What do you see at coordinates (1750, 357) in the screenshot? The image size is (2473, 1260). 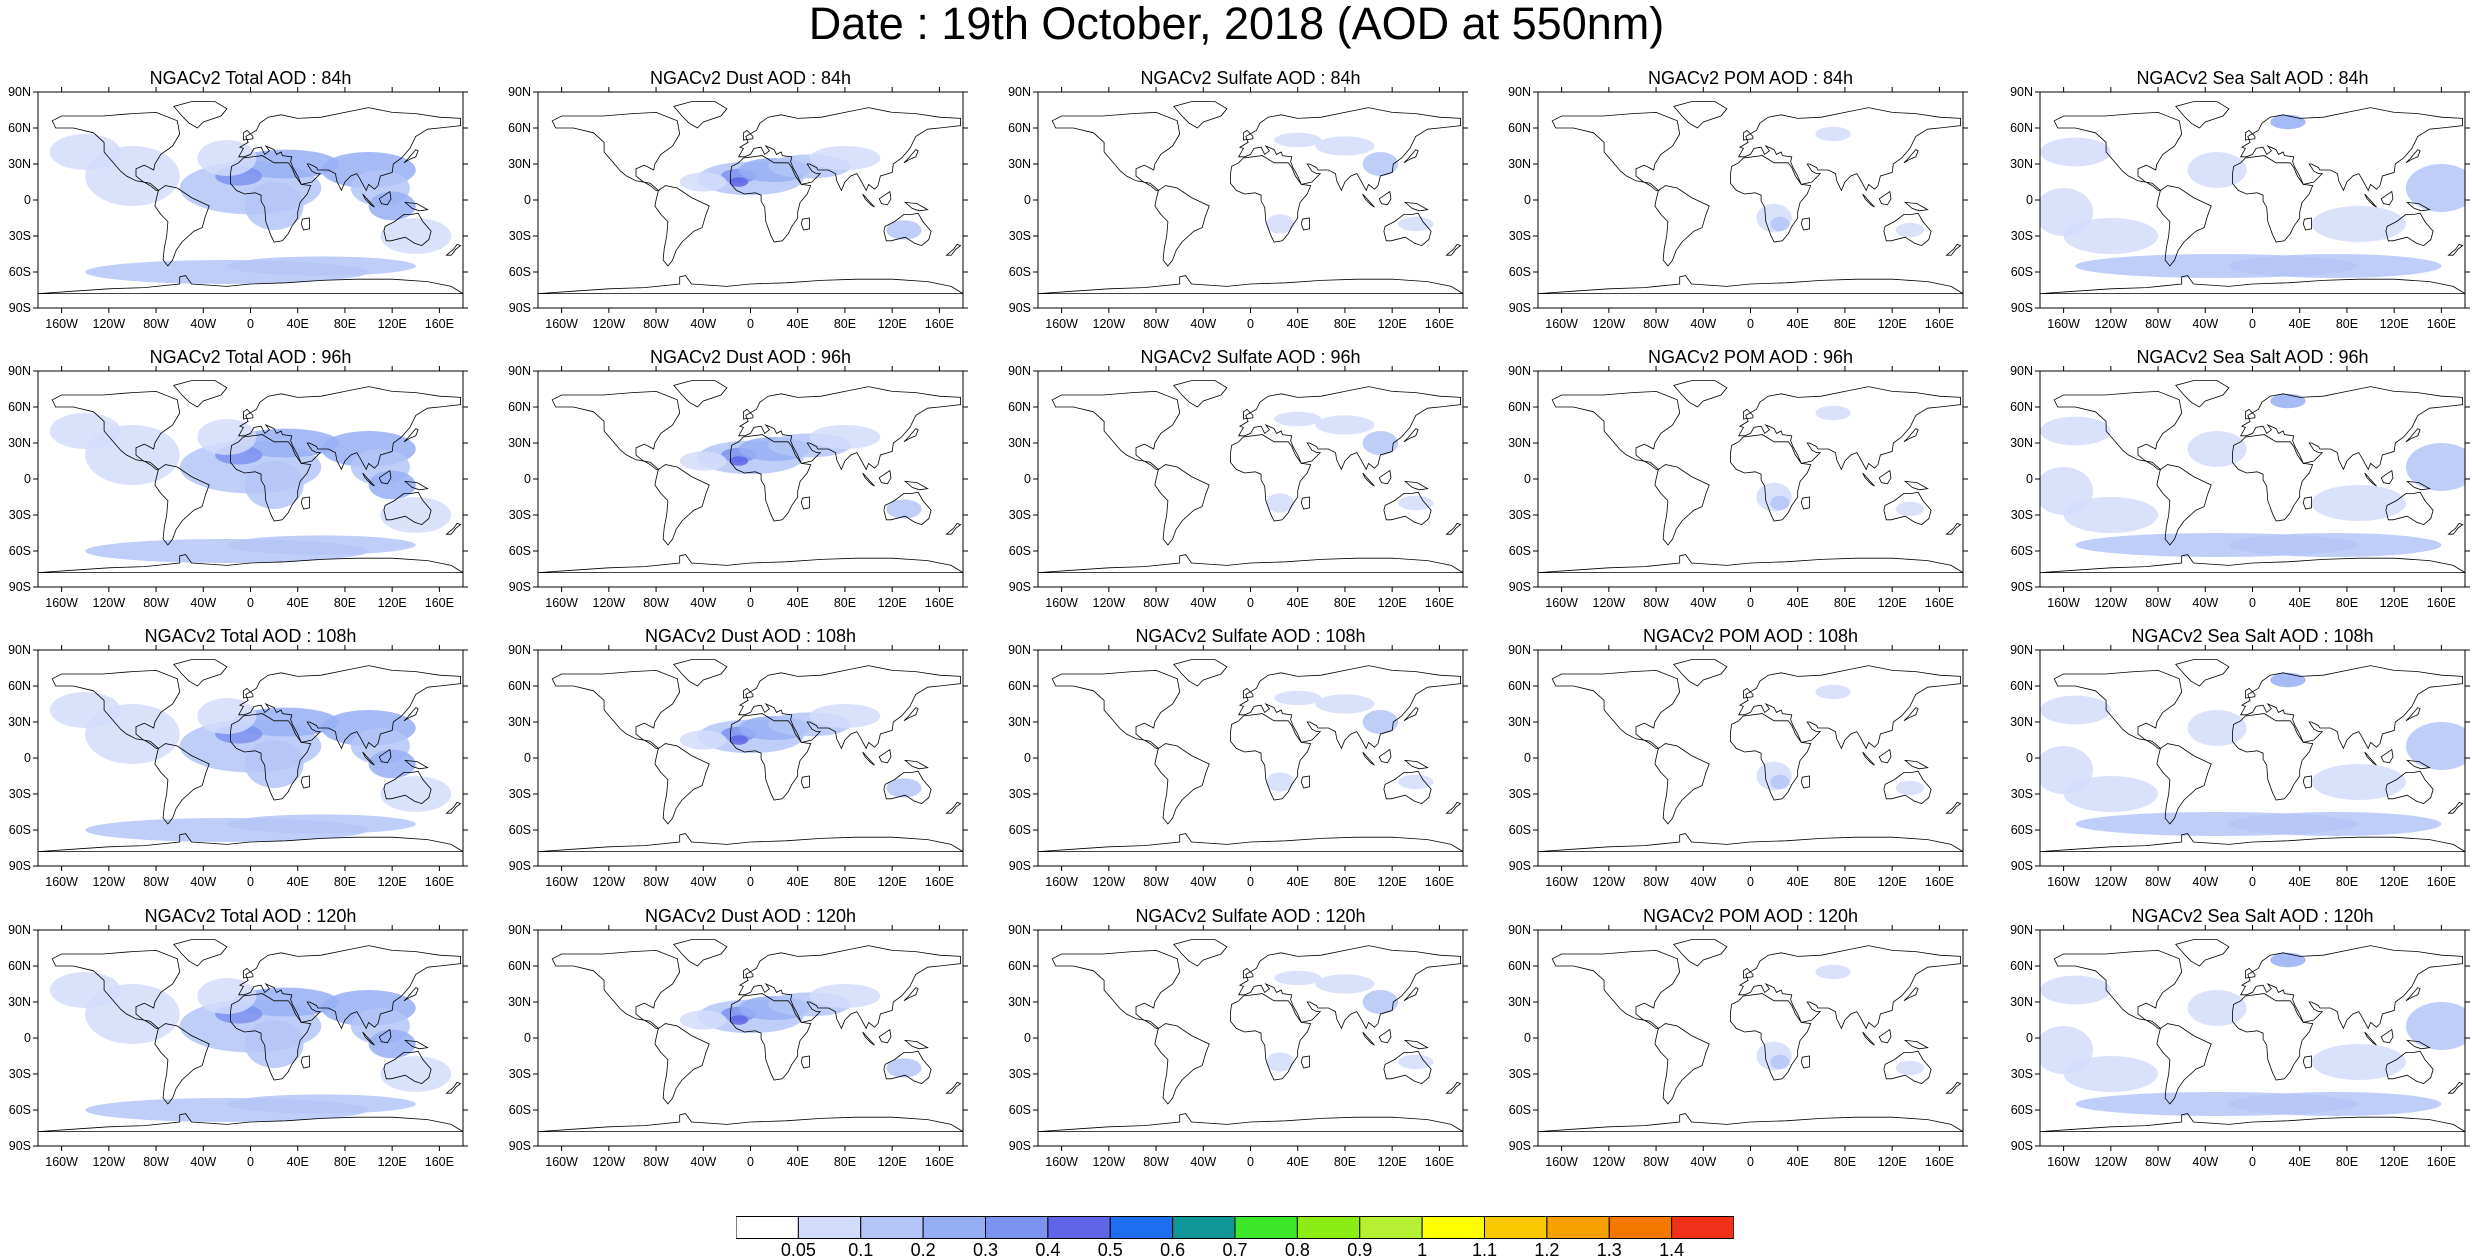 I see `panel-title: NGACv2 POM AOD : 96h` at bounding box center [1750, 357].